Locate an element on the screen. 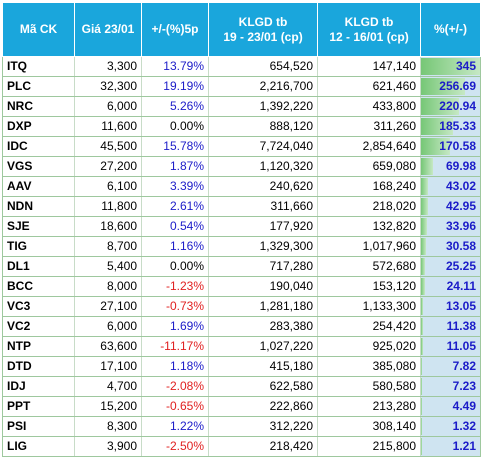  table-row: VGS 27,200 1.87% 1,120,320 659,080 69.98 is located at coordinates (241, 166).